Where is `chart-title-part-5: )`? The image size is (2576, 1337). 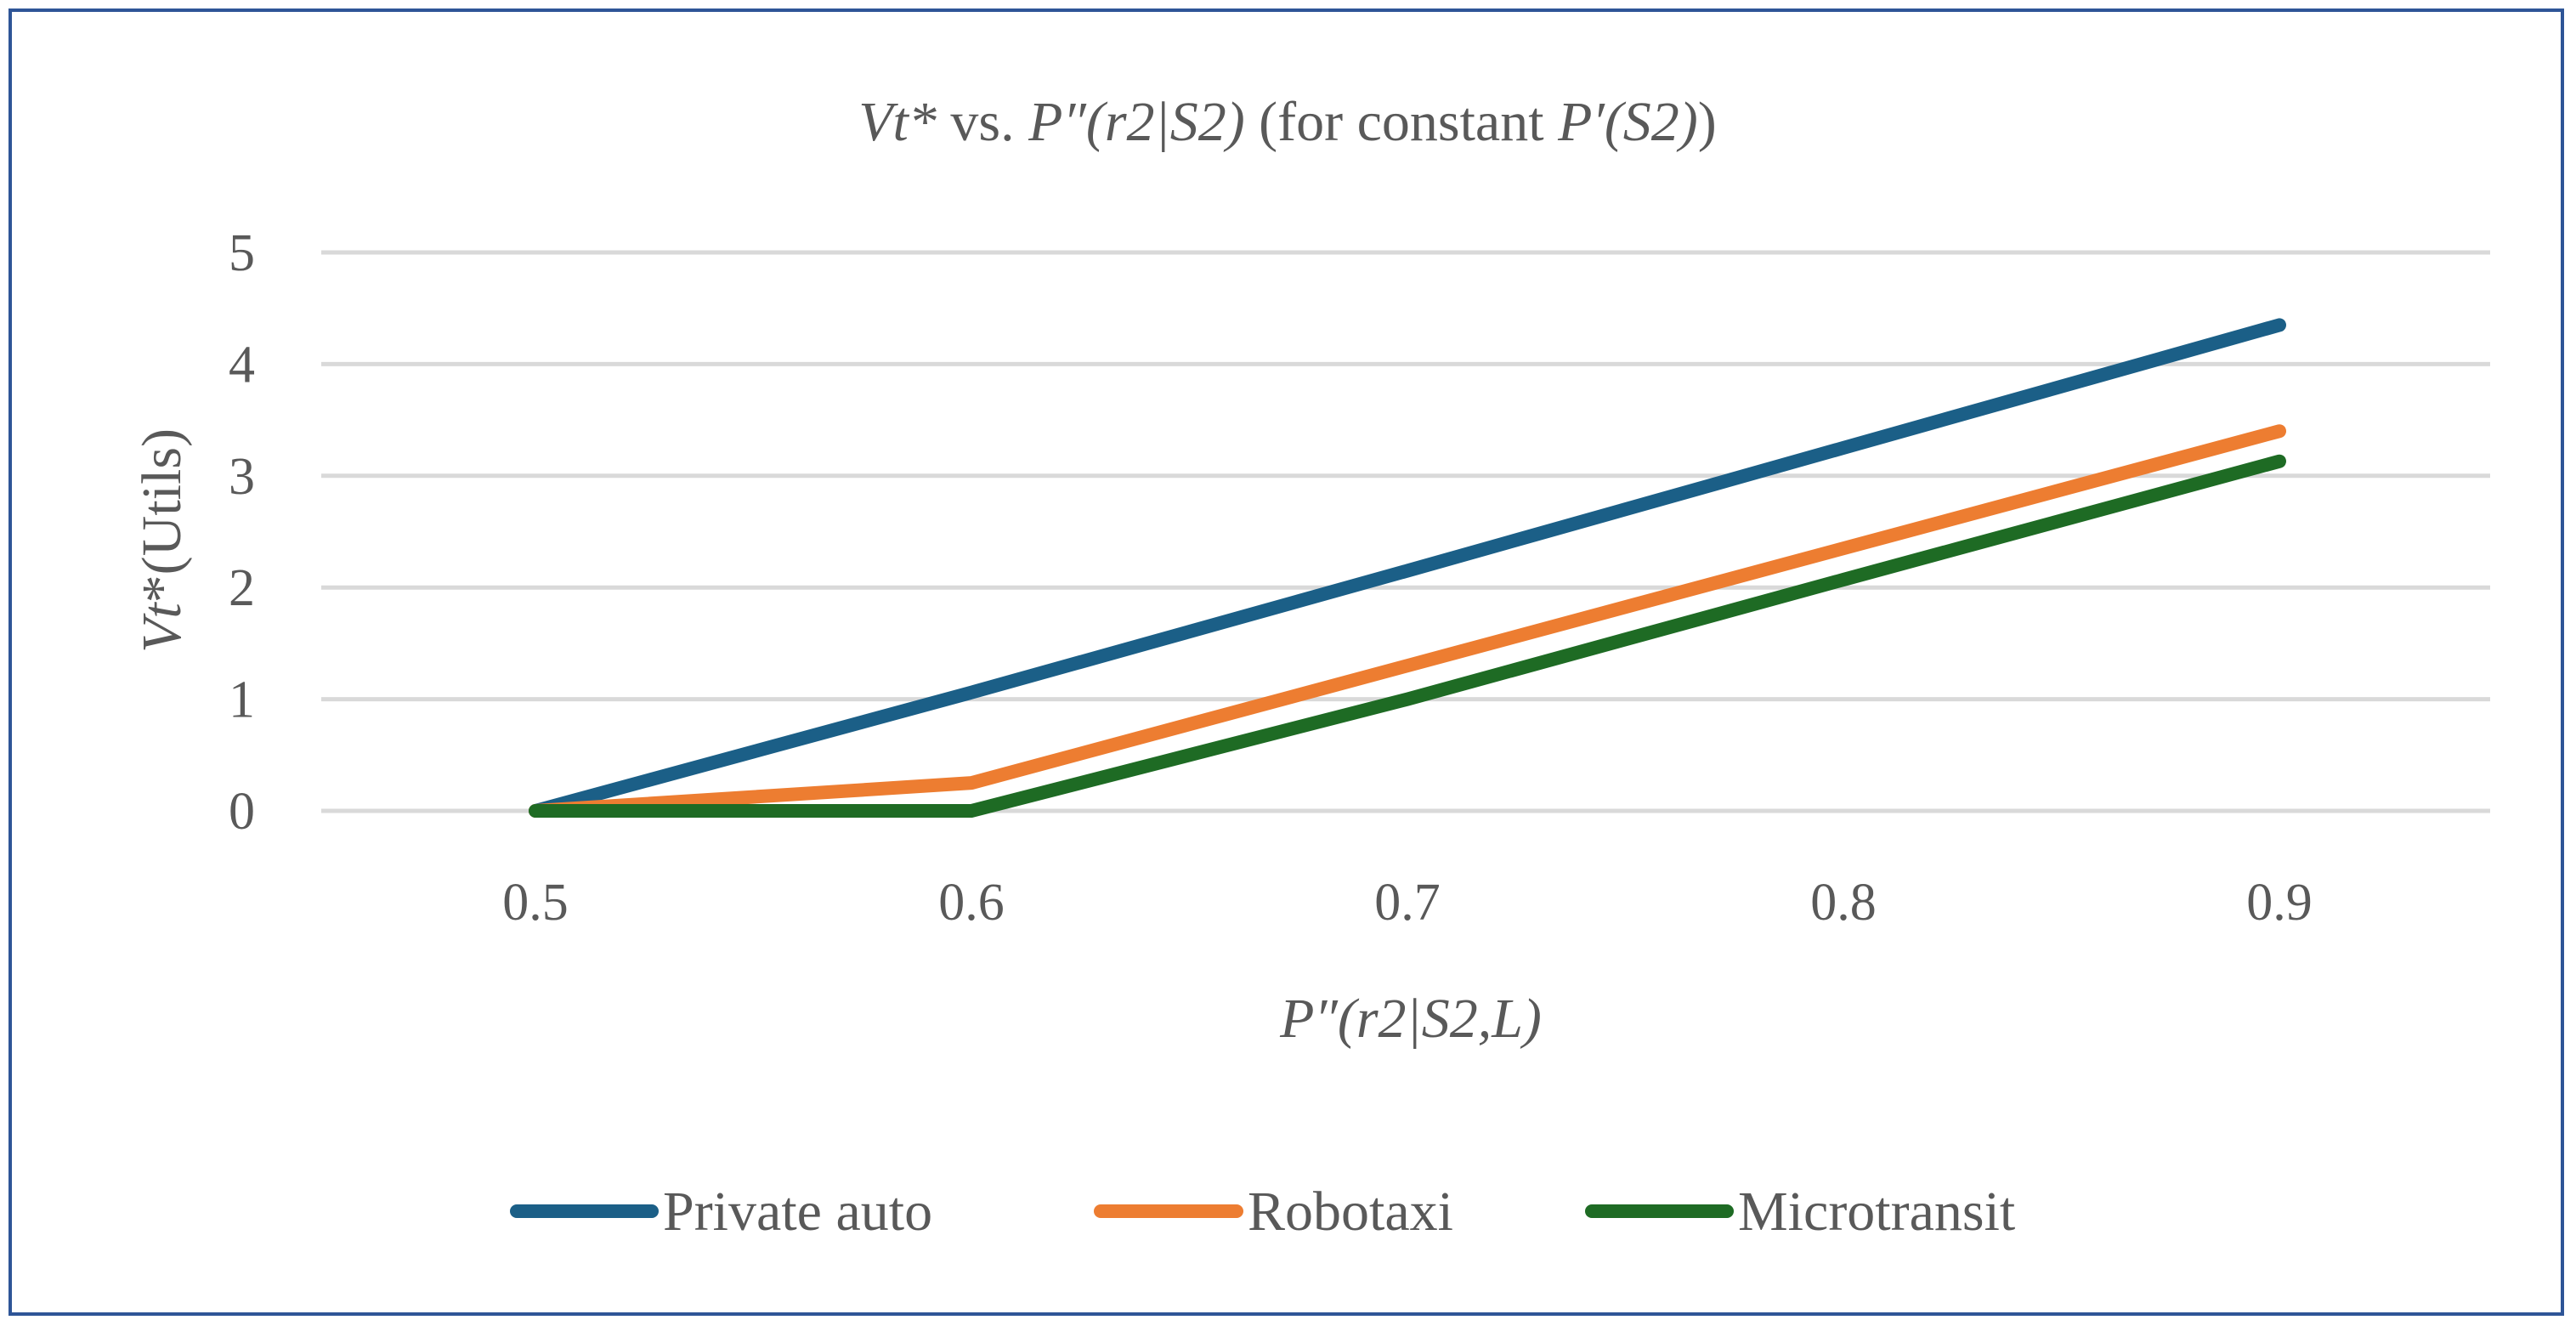
chart-title-part-5: ) is located at coordinates (1707, 122).